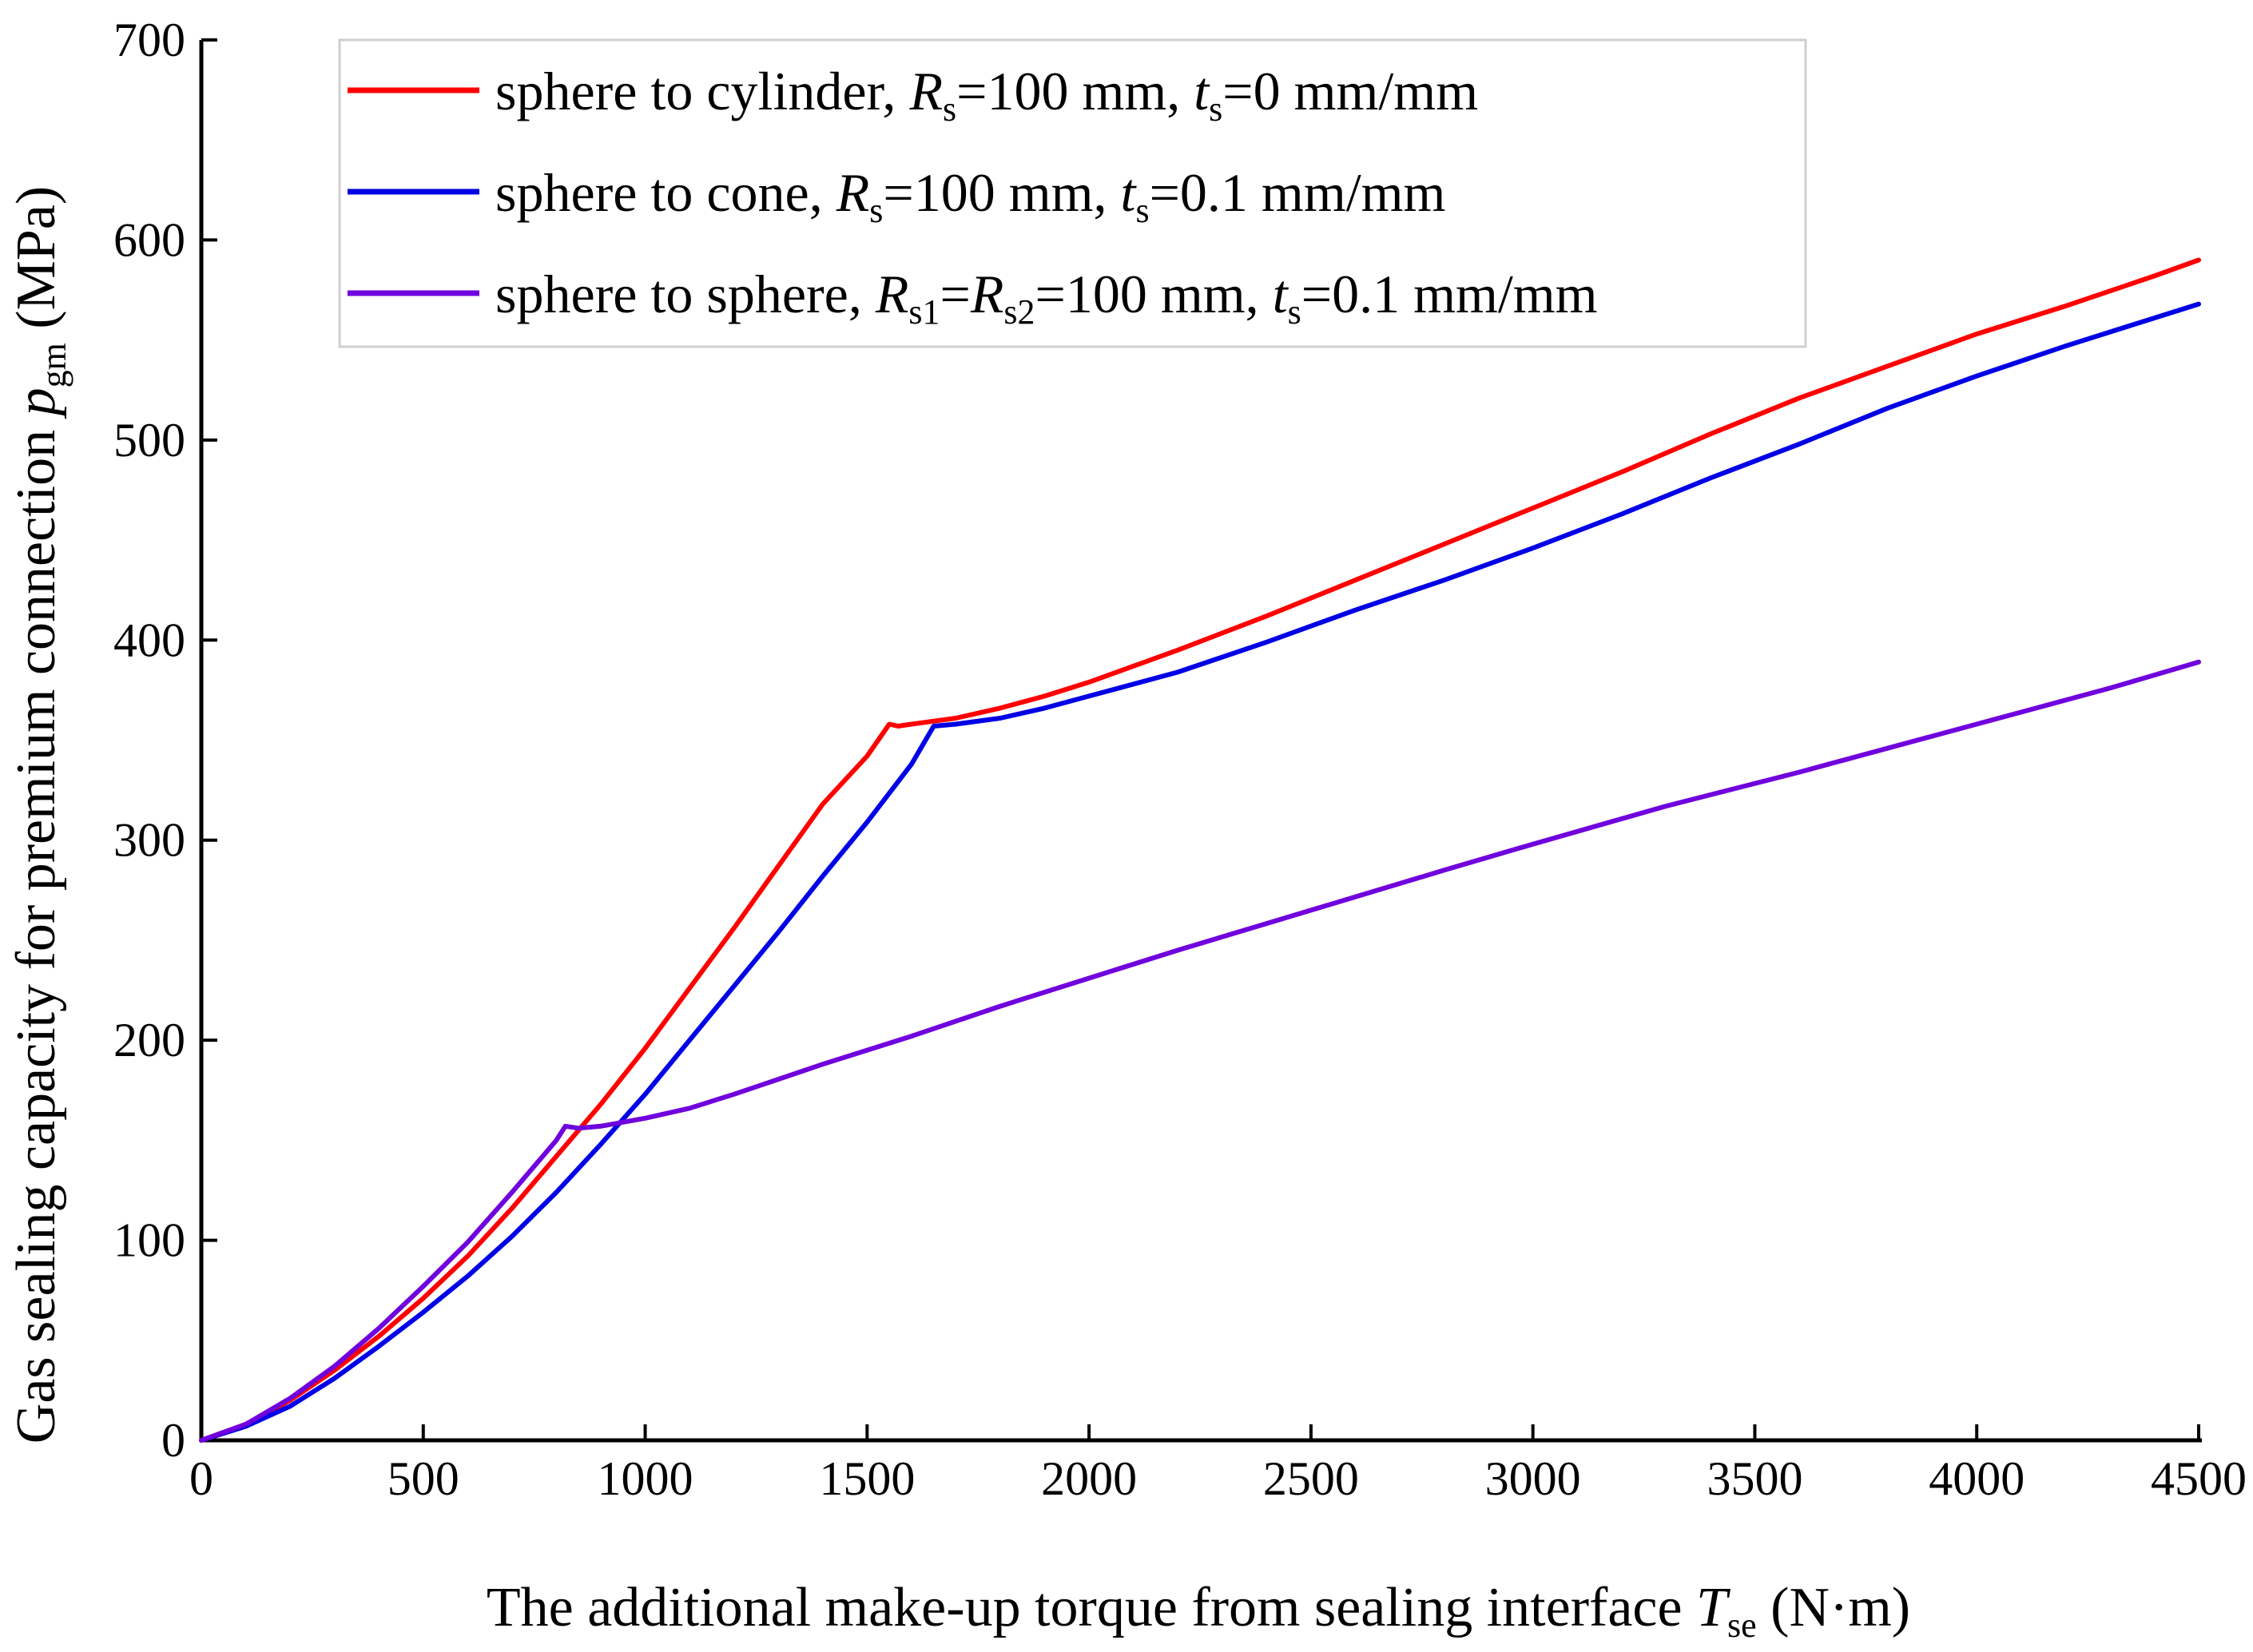 This screenshot has width=2253, height=1652. Describe the element at coordinates (201, 1478) in the screenshot. I see `x-tick-label: 0` at that location.